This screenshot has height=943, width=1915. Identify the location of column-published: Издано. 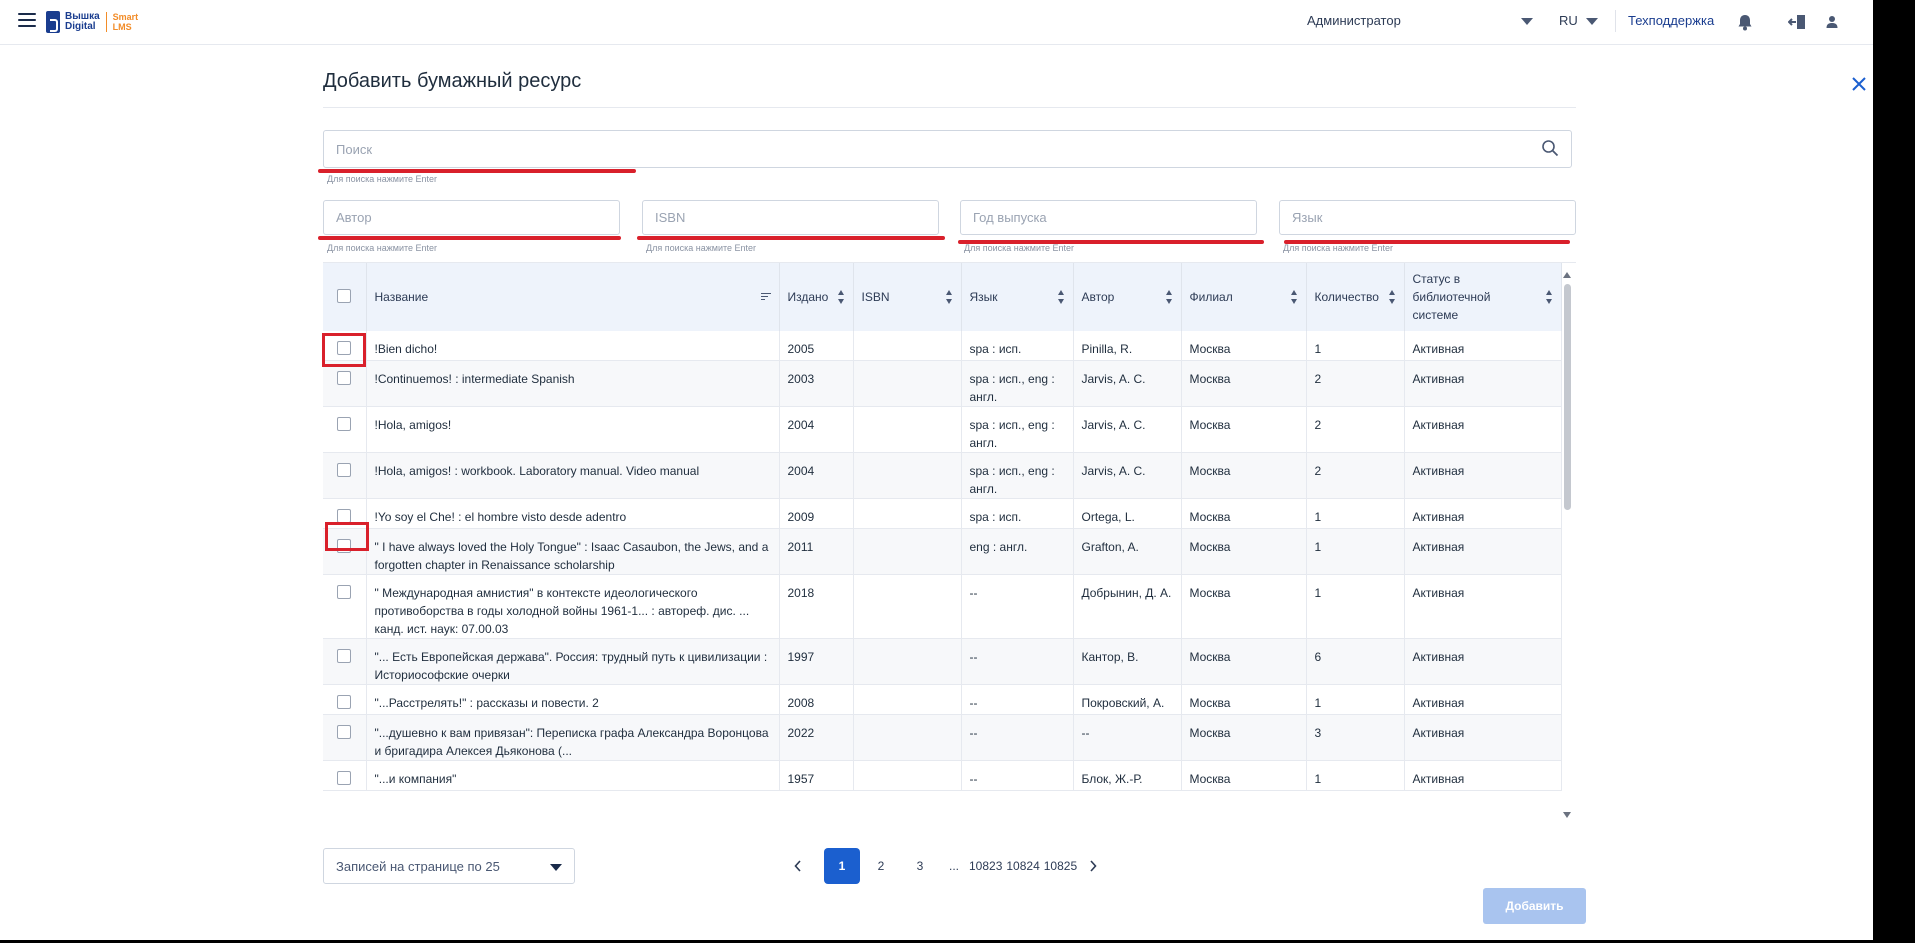
(816, 297).